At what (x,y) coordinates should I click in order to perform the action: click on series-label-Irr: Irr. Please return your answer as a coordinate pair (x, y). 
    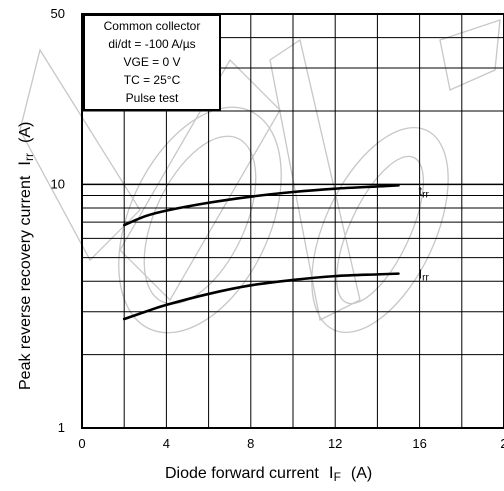
    Looking at the image, I should click on (424, 275).